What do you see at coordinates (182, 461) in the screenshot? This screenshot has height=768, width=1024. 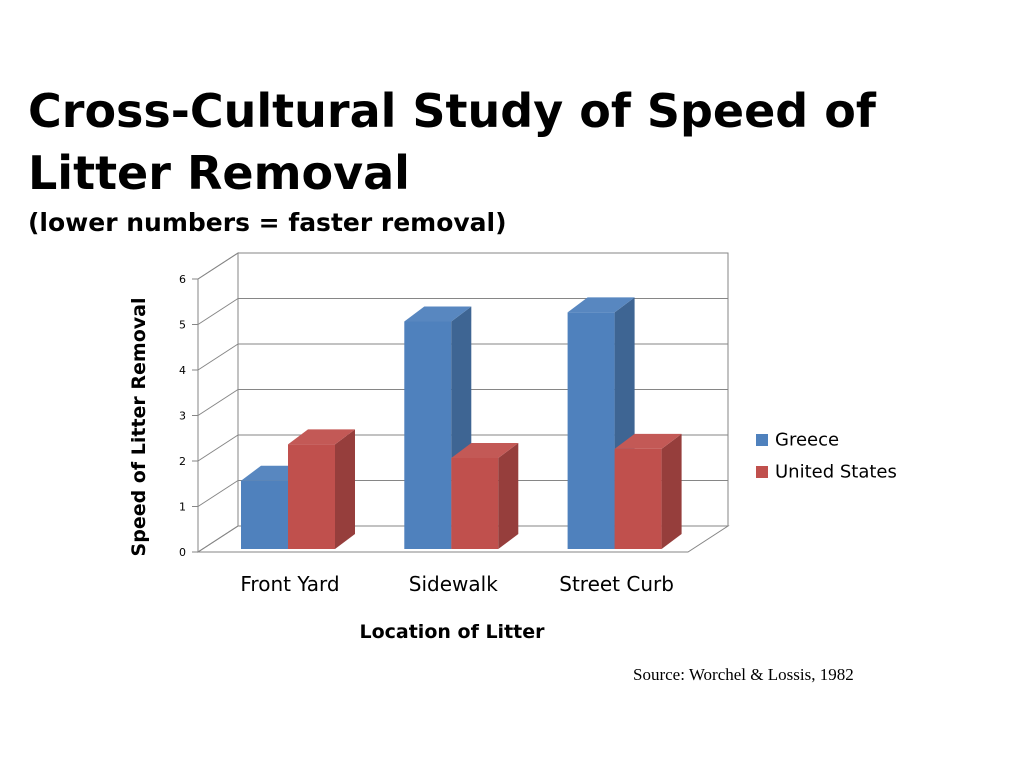 I see `y-tick-label: 2` at bounding box center [182, 461].